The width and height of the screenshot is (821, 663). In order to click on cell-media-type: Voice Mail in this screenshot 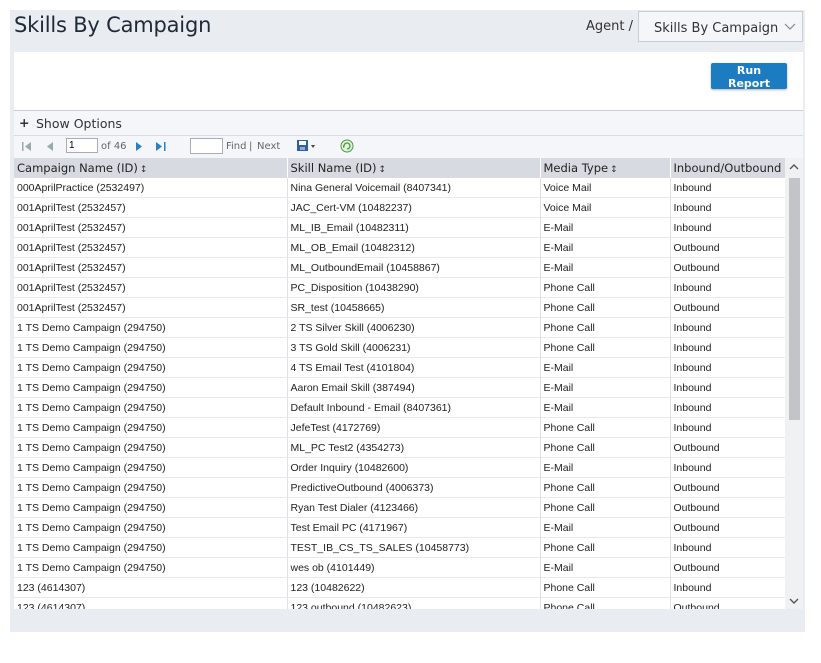, I will do `click(605, 207)`.